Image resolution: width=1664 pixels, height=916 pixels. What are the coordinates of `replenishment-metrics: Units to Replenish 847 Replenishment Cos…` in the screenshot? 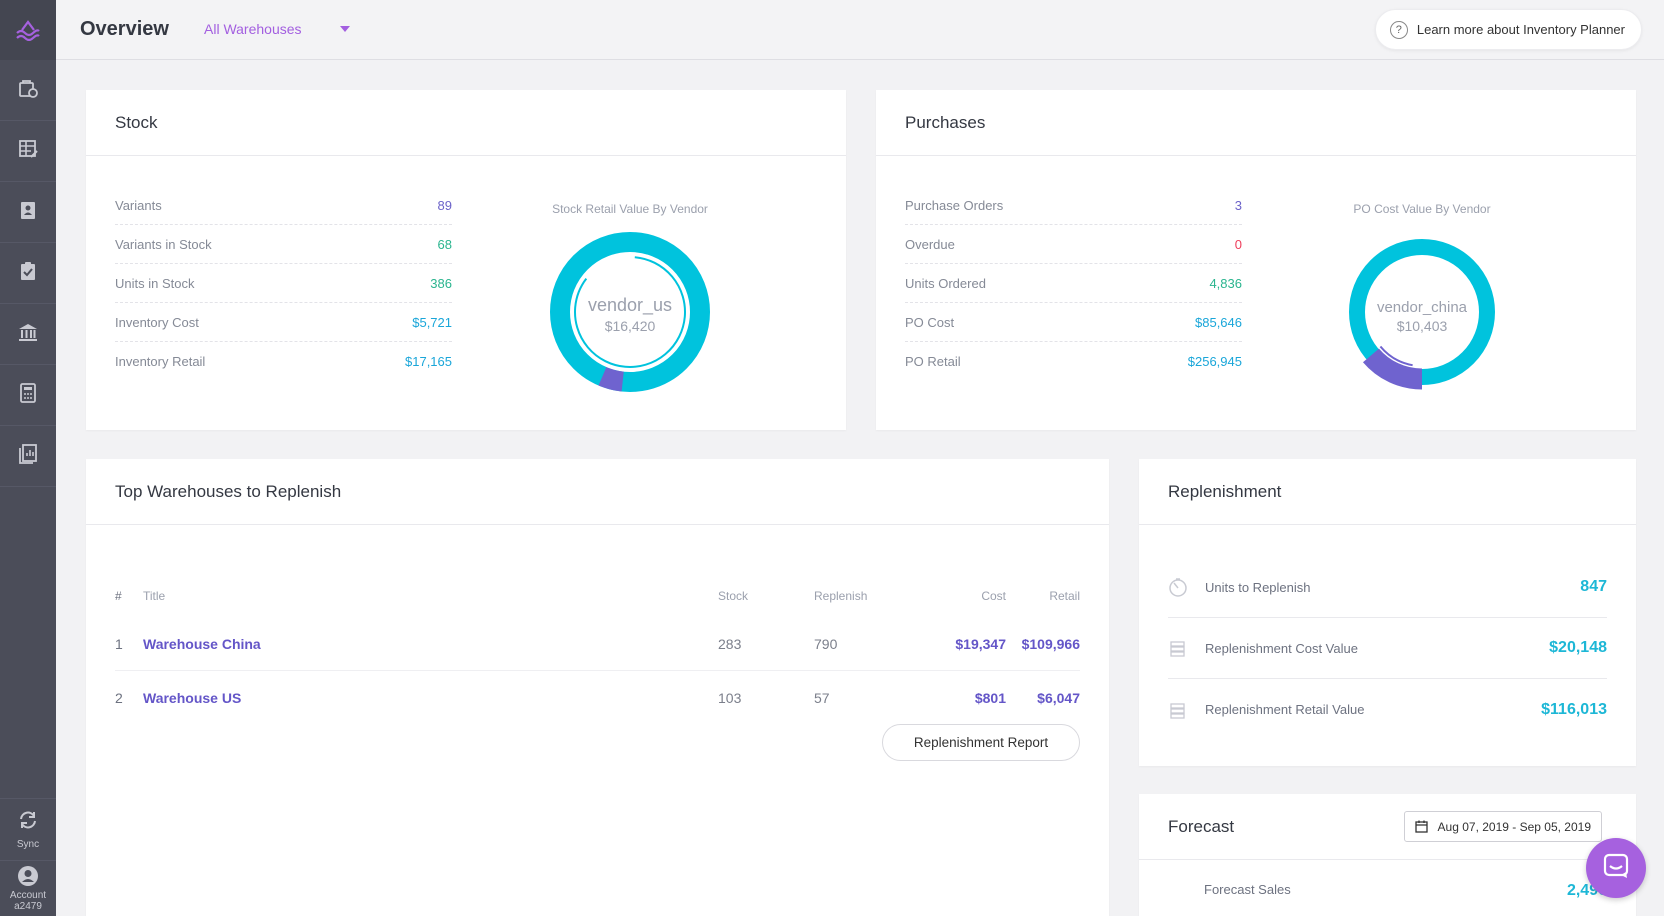 It's located at (1387, 648).